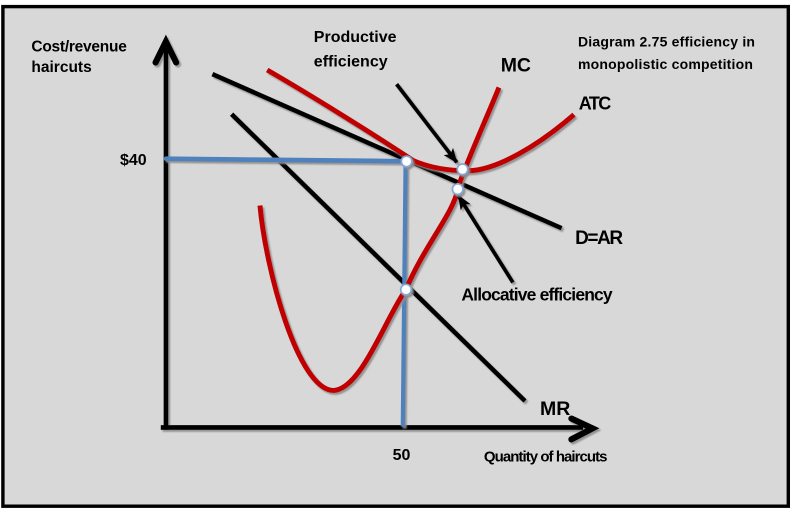 This screenshot has width=796, height=513. I want to click on svg-text: 50, so click(402, 455).